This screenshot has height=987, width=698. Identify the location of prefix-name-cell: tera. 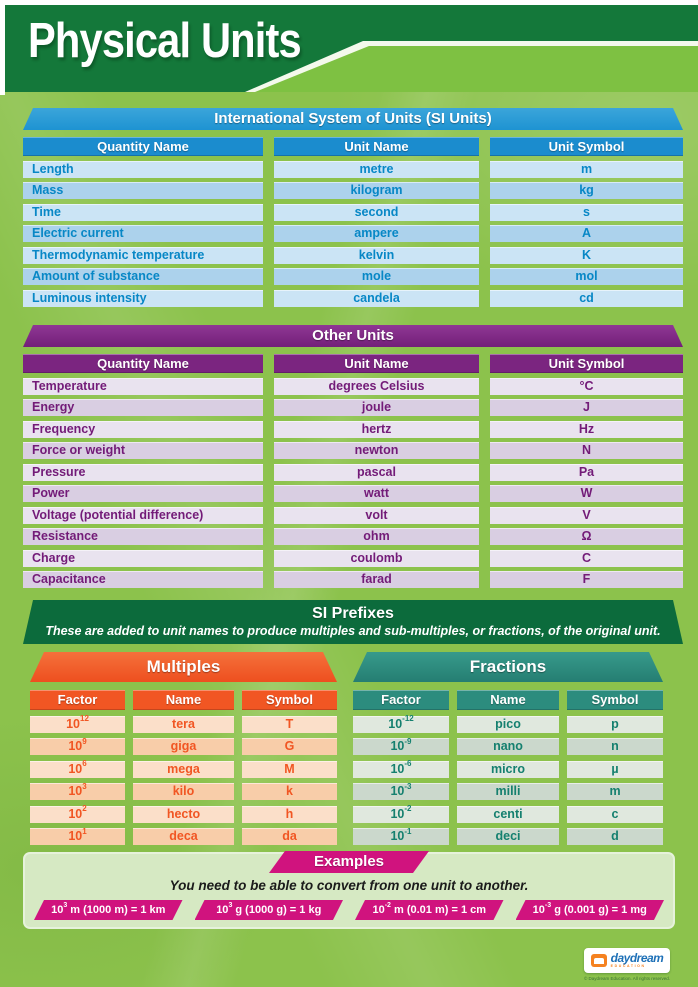
(183, 724).